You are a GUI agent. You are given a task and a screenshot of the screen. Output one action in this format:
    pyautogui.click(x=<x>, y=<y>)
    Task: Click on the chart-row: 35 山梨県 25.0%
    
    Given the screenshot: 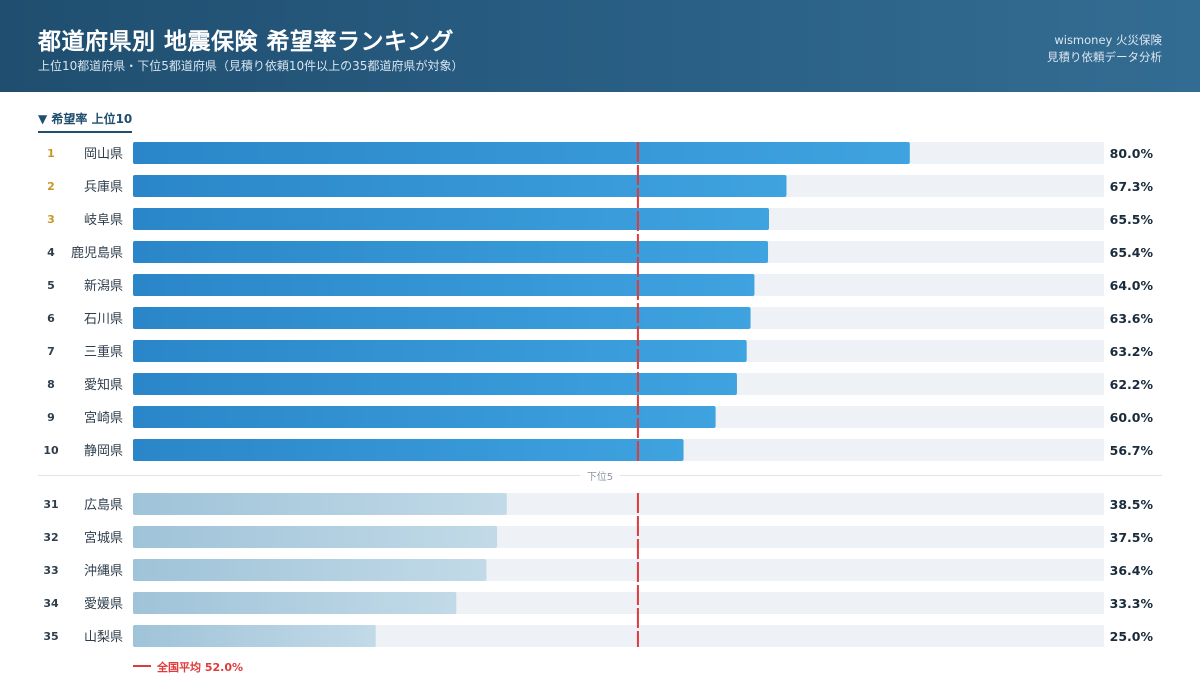 What is the action you would take?
    pyautogui.click(x=598, y=636)
    